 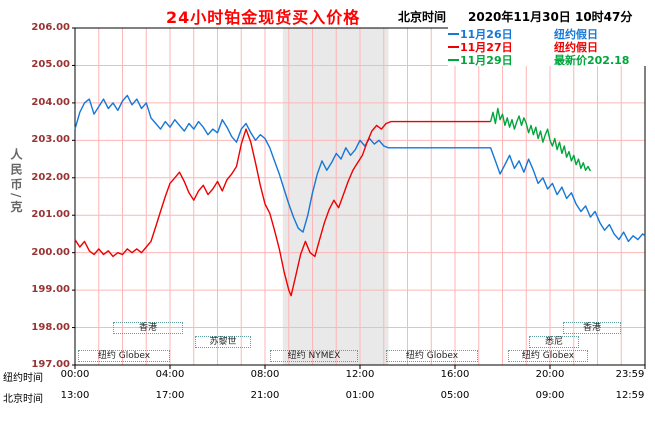 What do you see at coordinates (453, 33) in the screenshot?
I see `legend-line-swatch-blue` at bounding box center [453, 33].